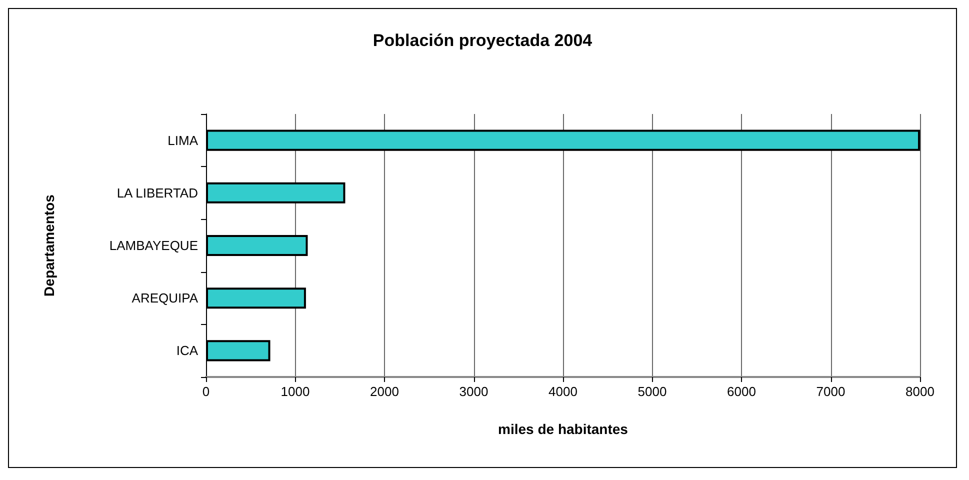 Image resolution: width=969 pixels, height=480 pixels. Describe the element at coordinates (206, 391) in the screenshot. I see `x-tick-label: 0` at that location.